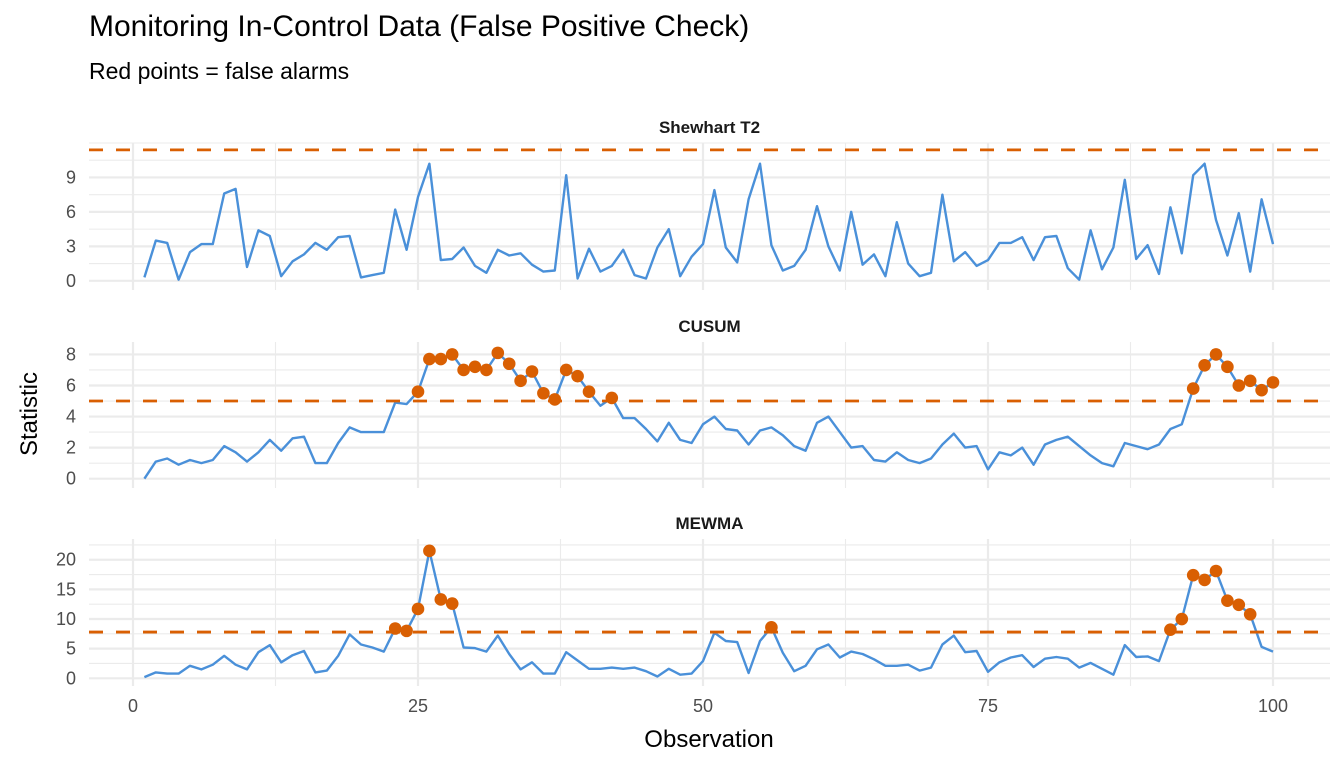 The image size is (1344, 768). Describe the element at coordinates (703, 706) in the screenshot. I see `x-tick-label: 50` at that location.